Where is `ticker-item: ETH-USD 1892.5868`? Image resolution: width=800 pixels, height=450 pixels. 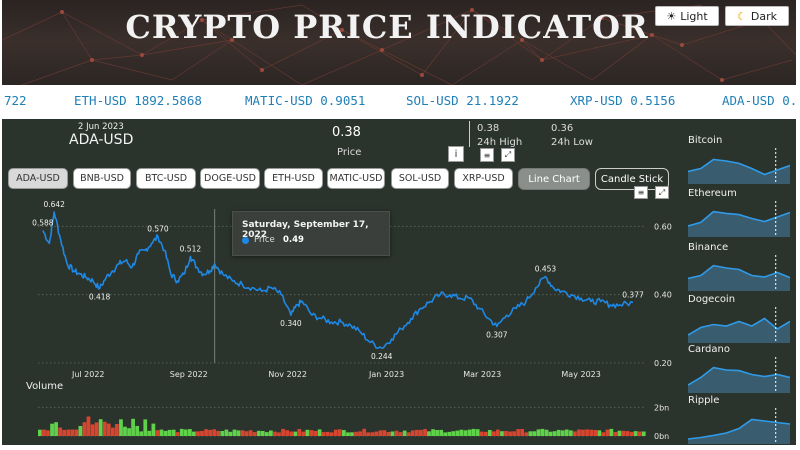 ticker-item: ETH-USD 1892.5868 is located at coordinates (138, 100).